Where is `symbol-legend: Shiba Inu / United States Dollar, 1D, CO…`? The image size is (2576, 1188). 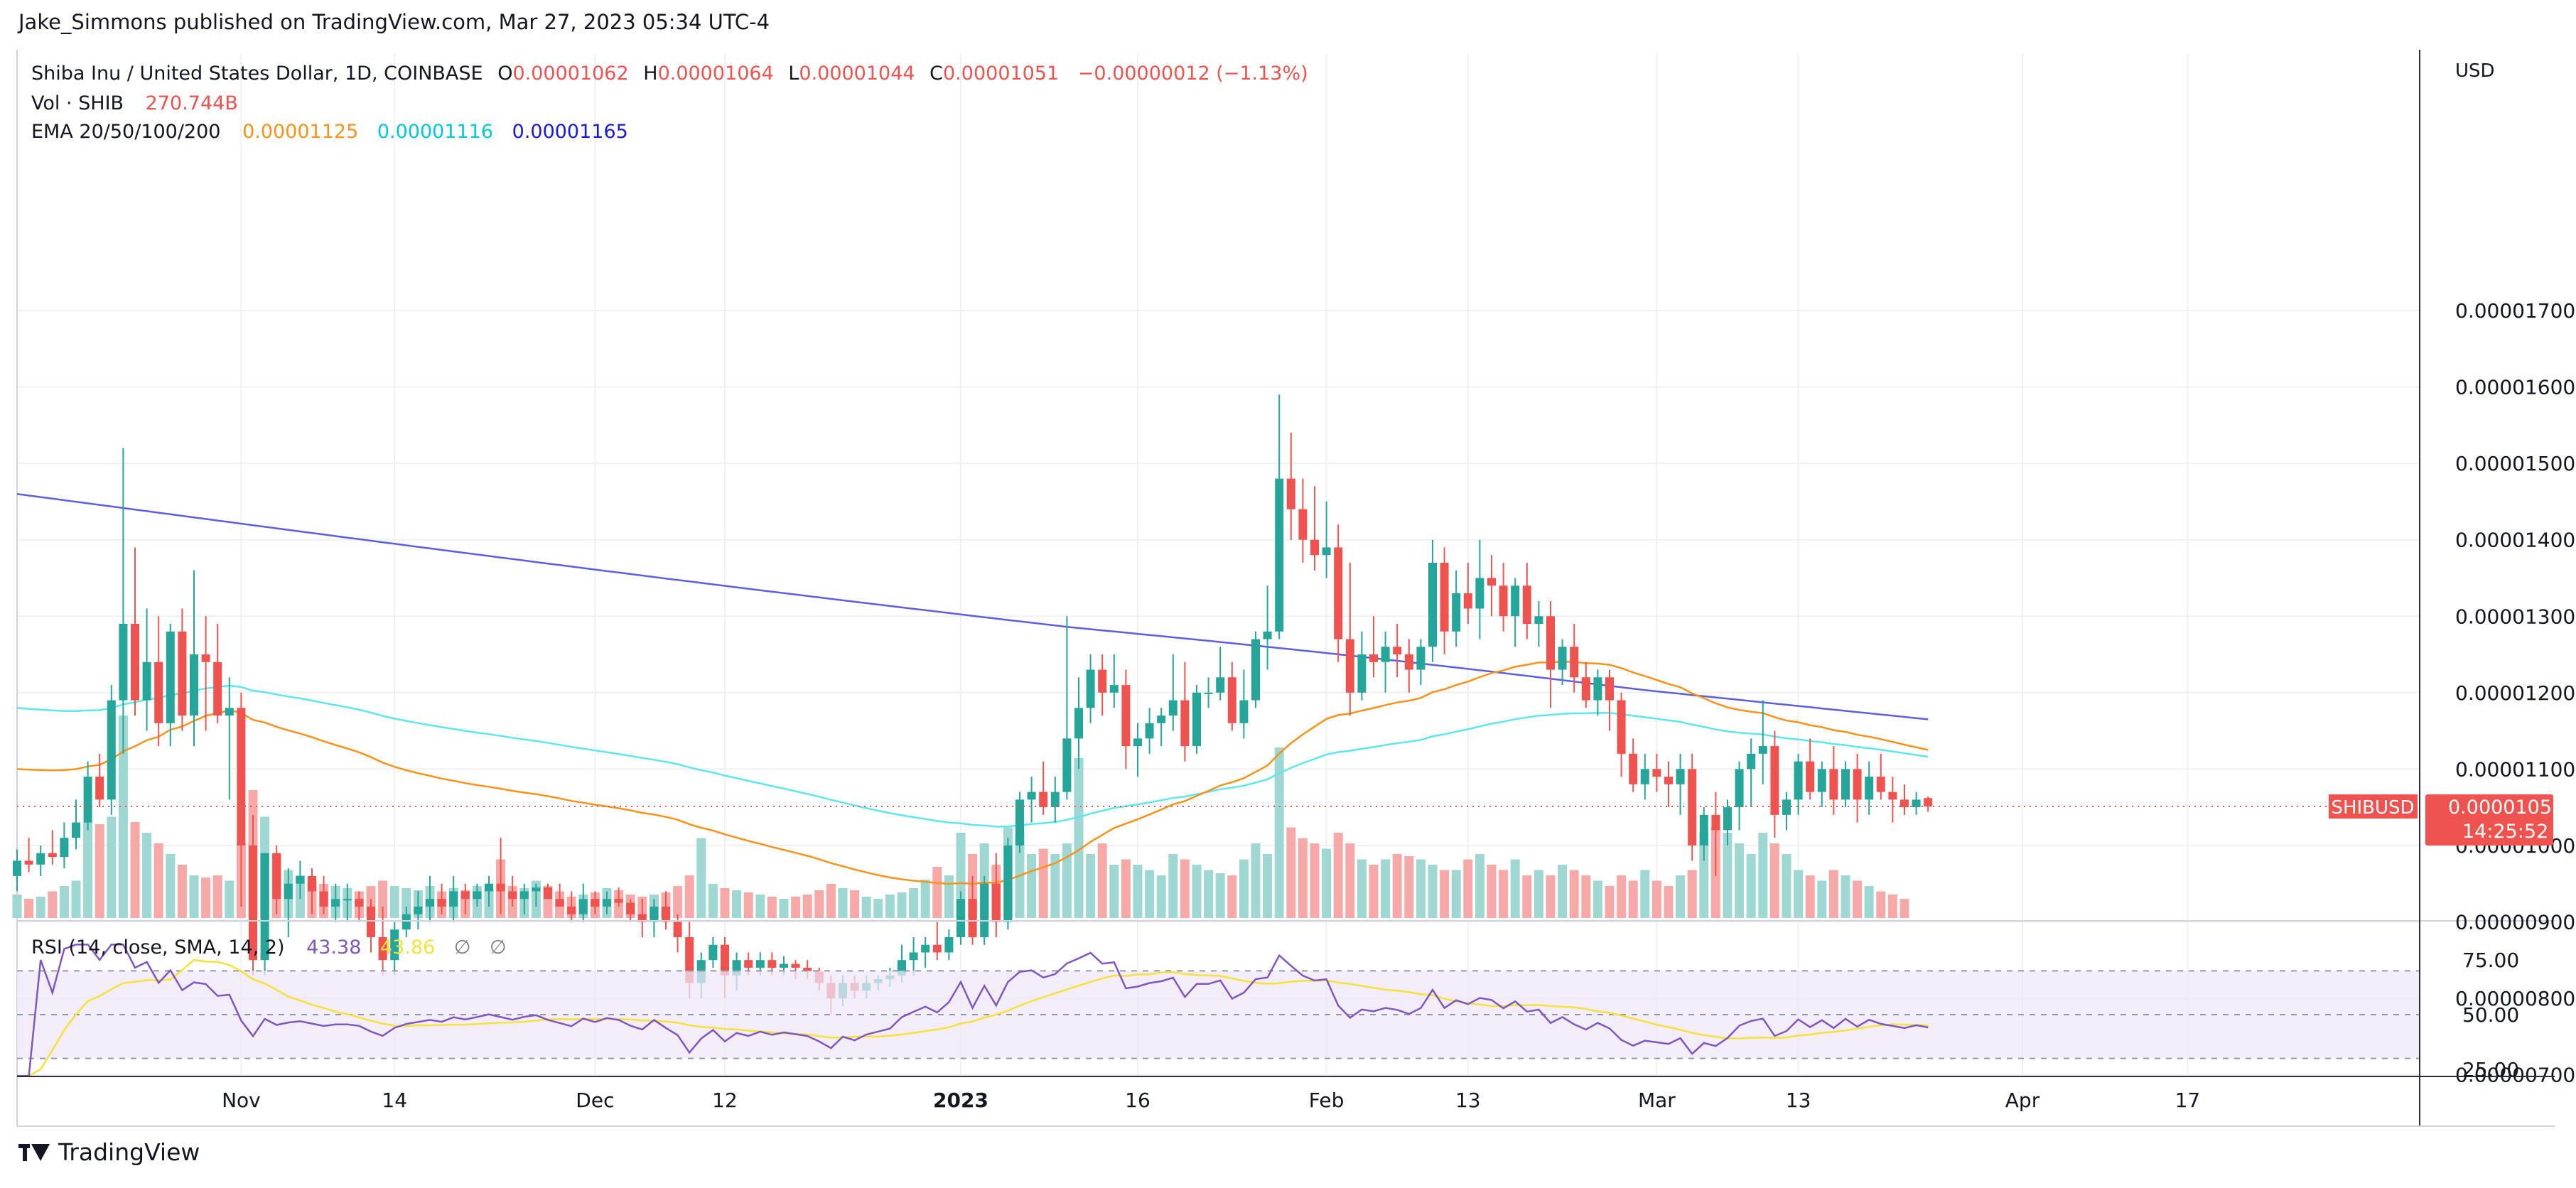
symbol-legend: Shiba Inu / United States Dollar, 1D, CO… is located at coordinates (670, 74).